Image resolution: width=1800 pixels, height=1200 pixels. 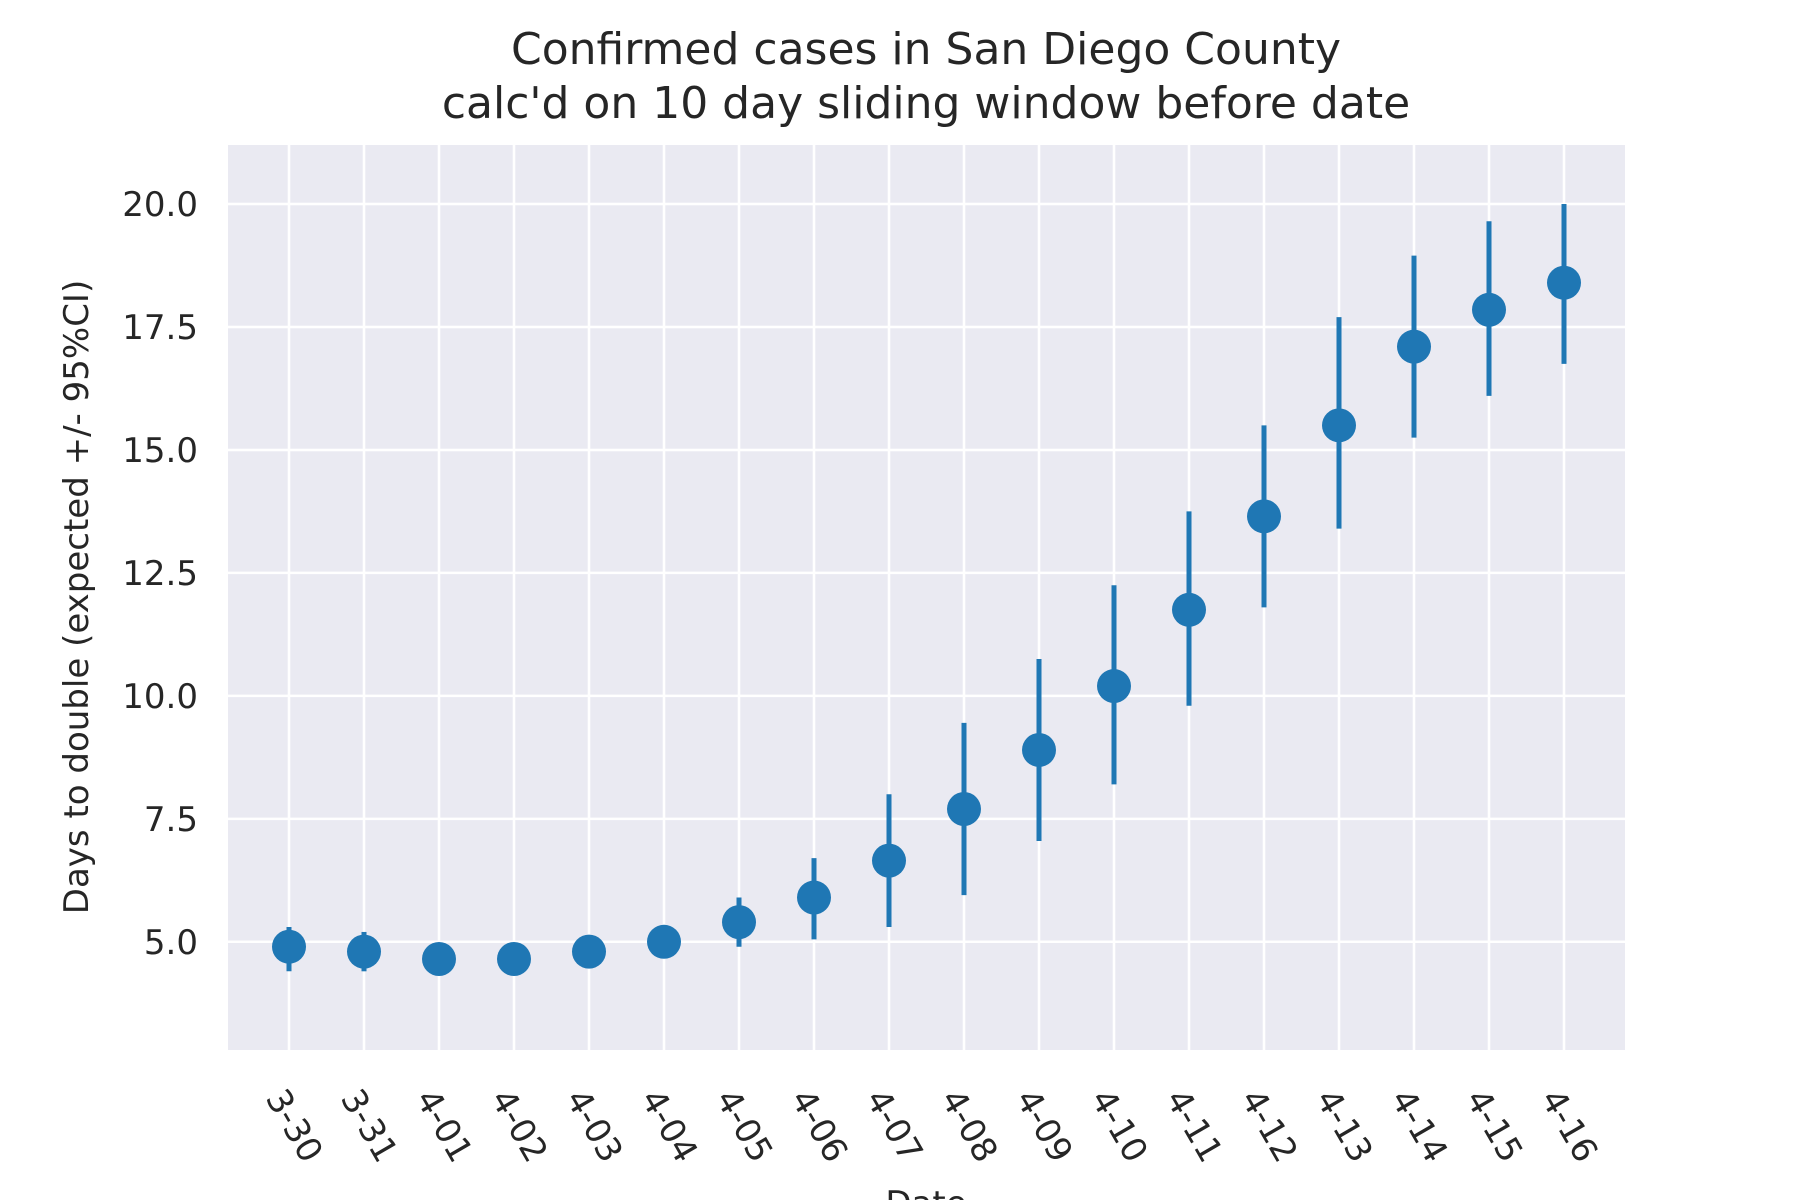 What do you see at coordinates (293, 1126) in the screenshot?
I see `x-tick-label: 3-30` at bounding box center [293, 1126].